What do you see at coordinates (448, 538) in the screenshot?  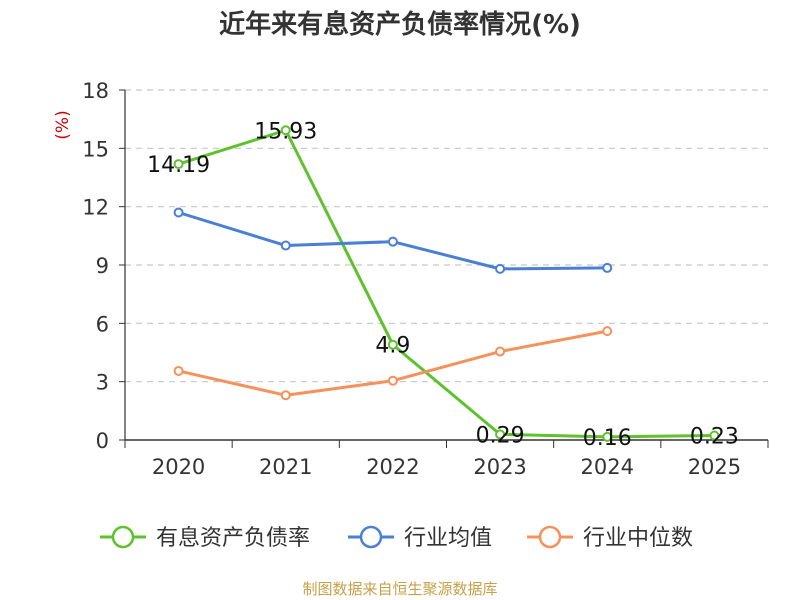 I see `legend-label: 行业均值` at bounding box center [448, 538].